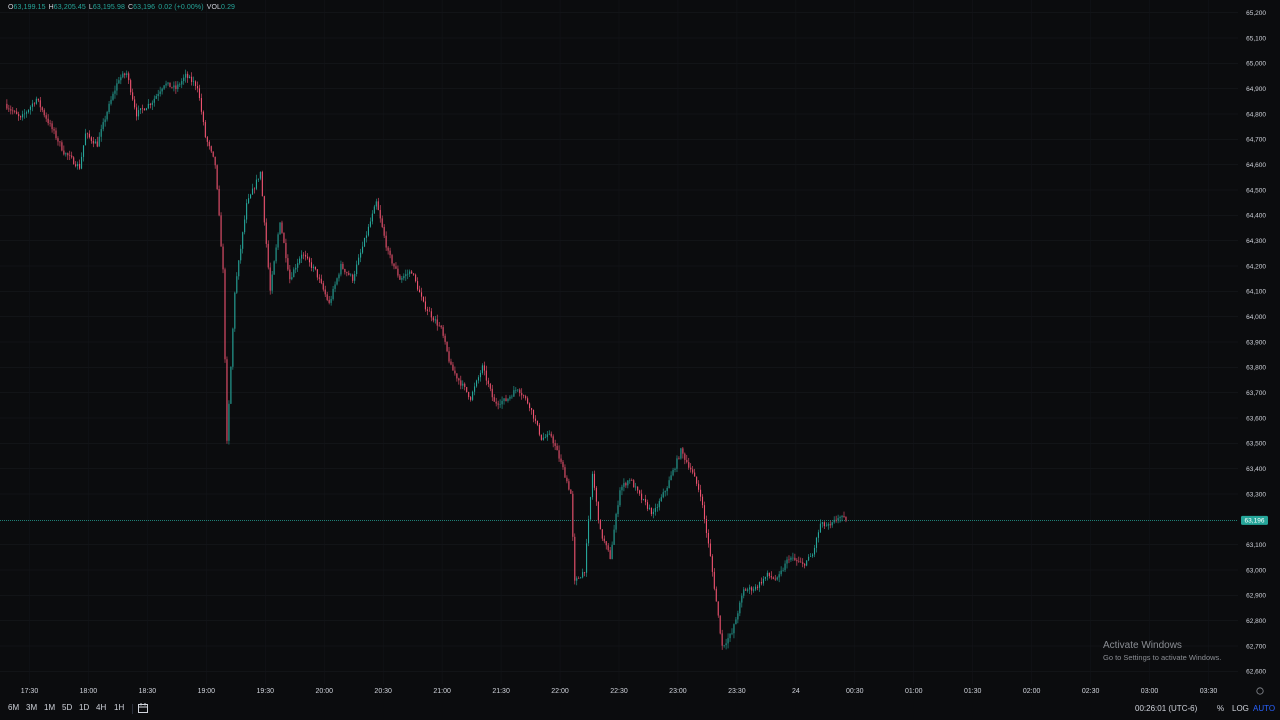 The image size is (1280, 720). Describe the element at coordinates (14, 707) in the screenshot. I see `timeframe-6m: 6M` at that location.